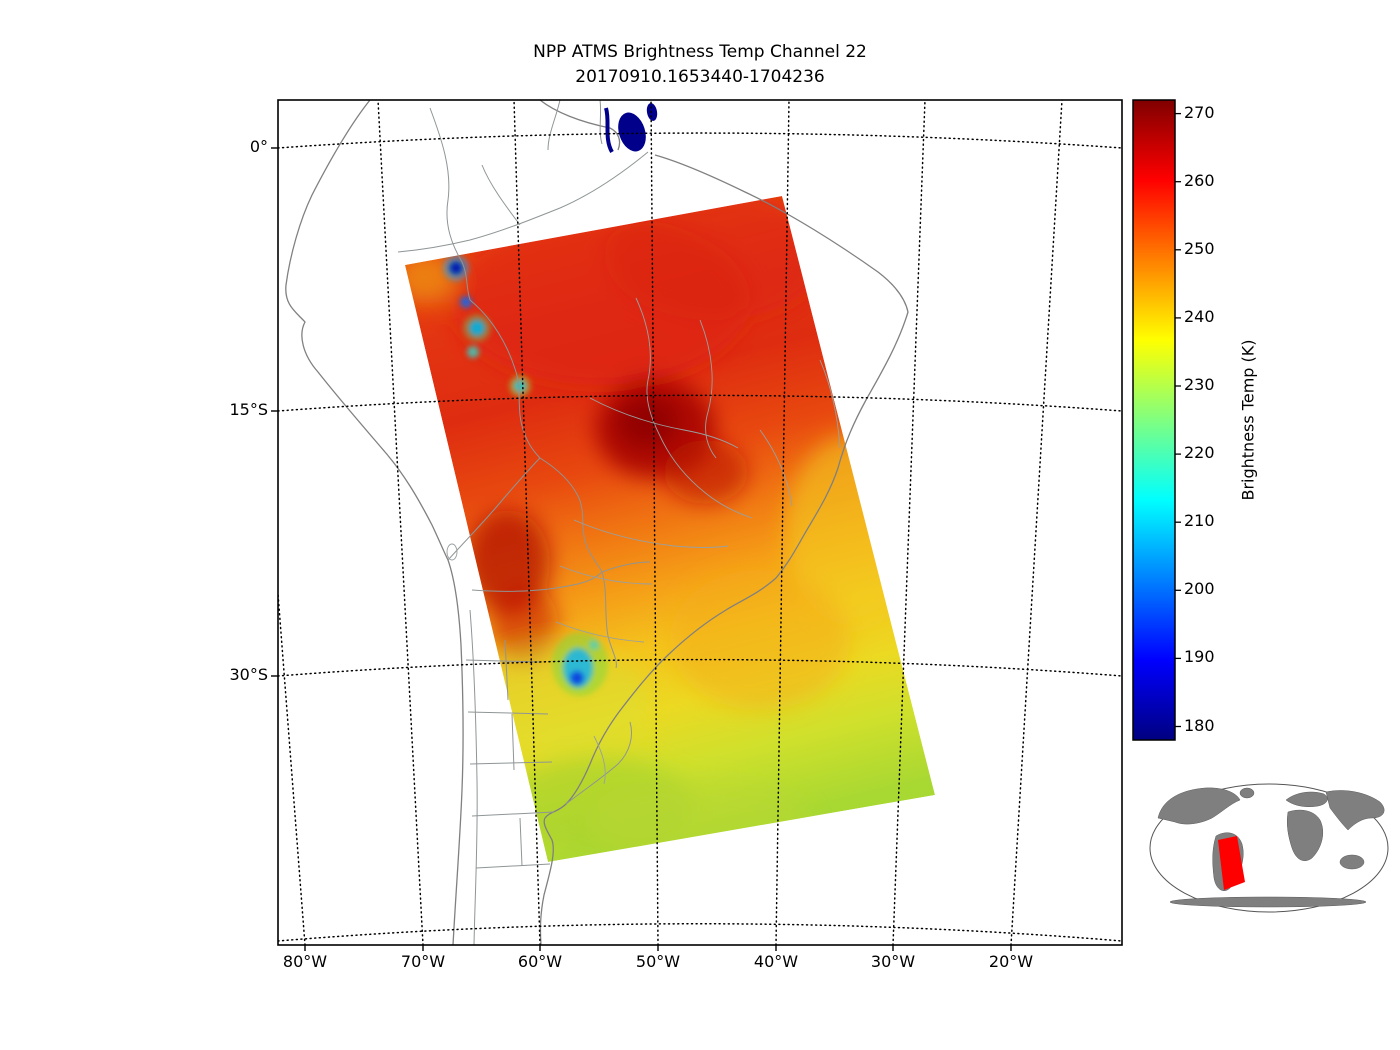 The width and height of the screenshot is (1400, 1050). What do you see at coordinates (248, 674) in the screenshot?
I see `lat-tick-label-30s: 30°S` at bounding box center [248, 674].